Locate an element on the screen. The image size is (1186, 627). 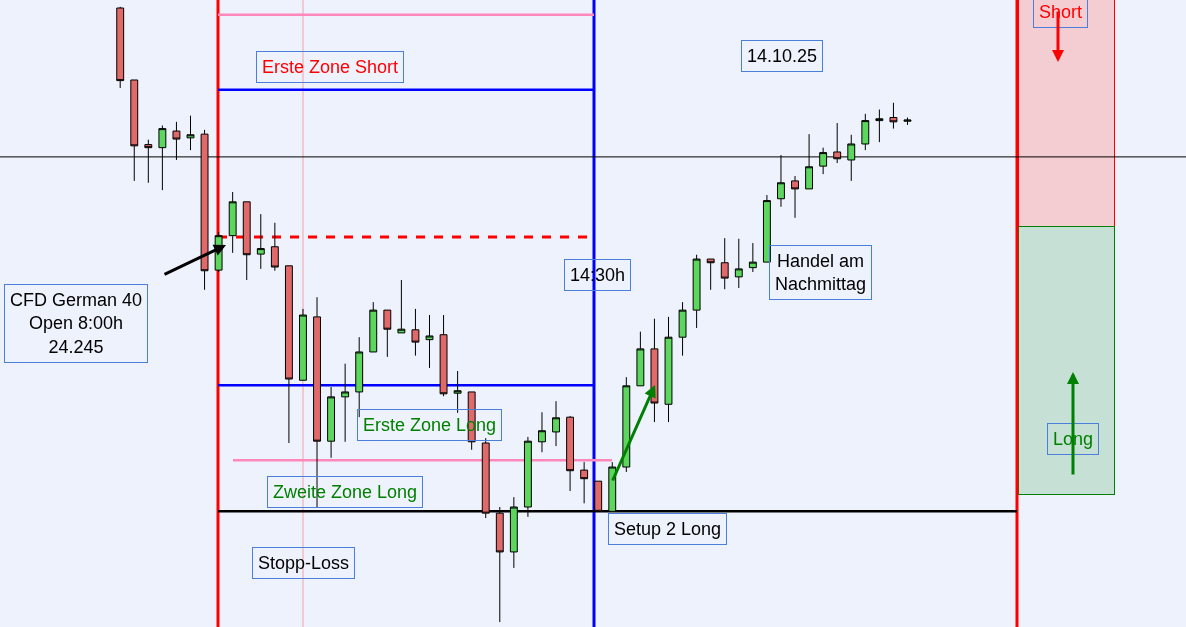
annotation: Setup 2 Long is located at coordinates (668, 529).